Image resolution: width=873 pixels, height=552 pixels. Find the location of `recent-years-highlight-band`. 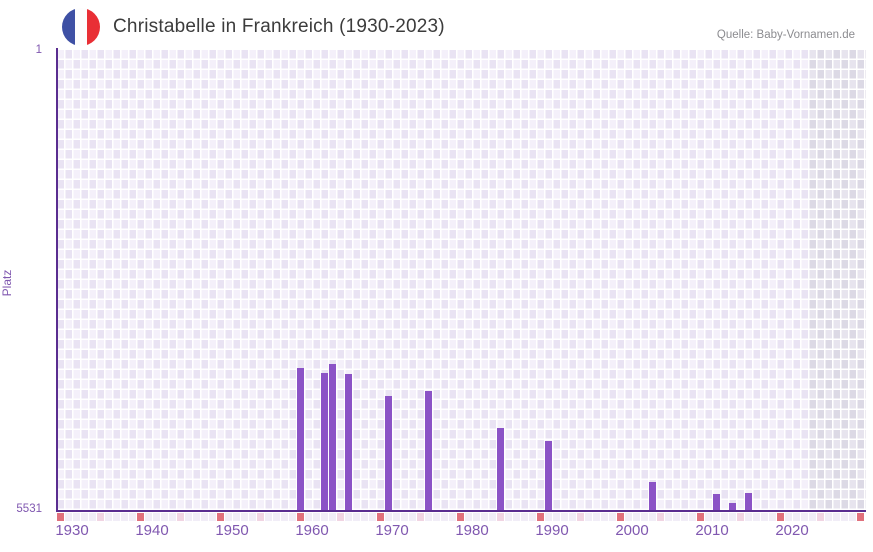

recent-years-highlight-band is located at coordinates (837, 280).